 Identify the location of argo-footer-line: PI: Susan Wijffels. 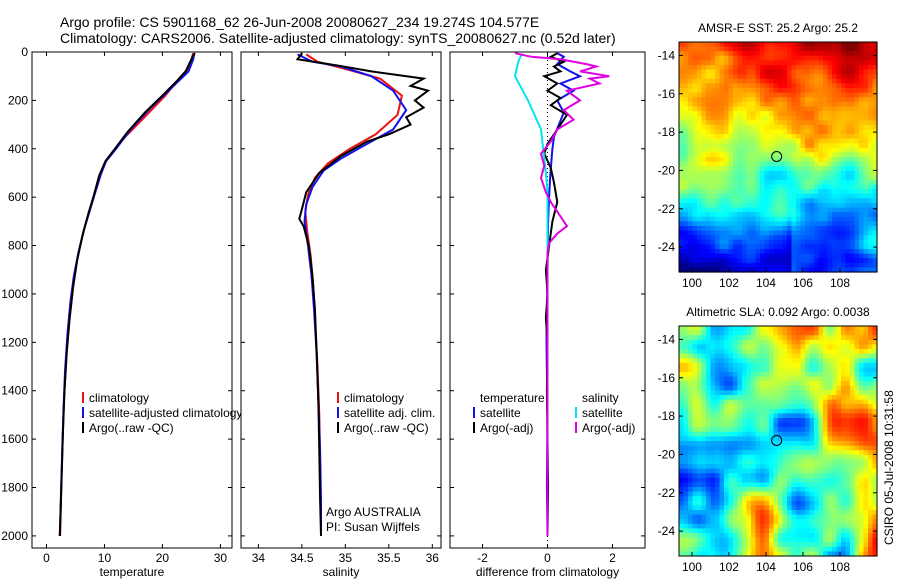
(373, 527).